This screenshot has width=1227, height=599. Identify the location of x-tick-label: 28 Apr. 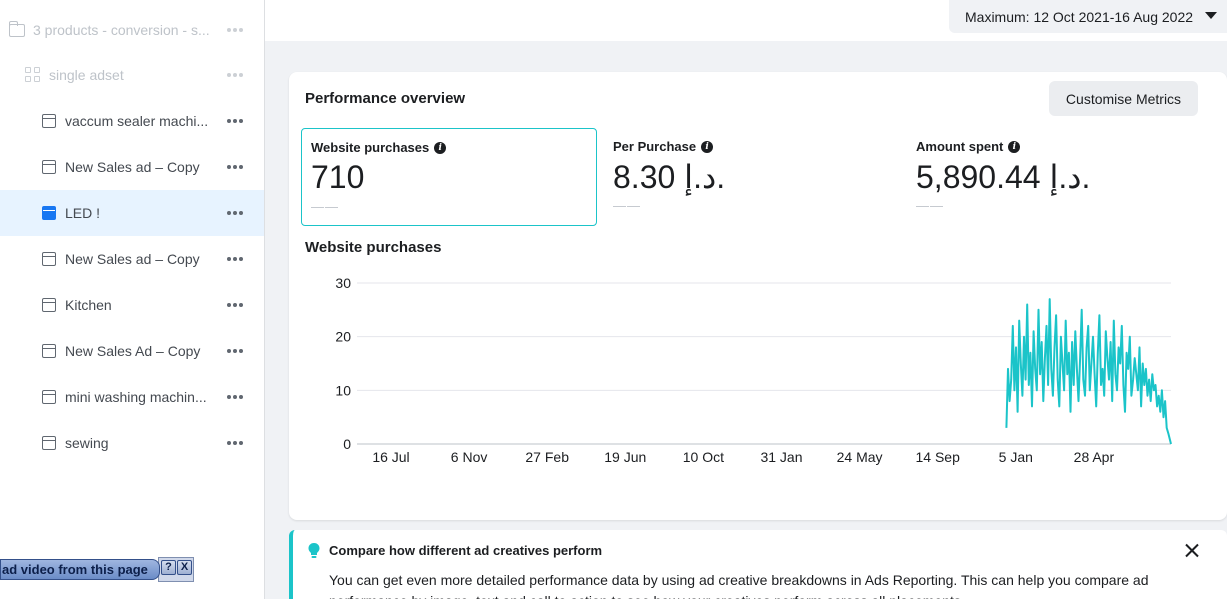
(1094, 457).